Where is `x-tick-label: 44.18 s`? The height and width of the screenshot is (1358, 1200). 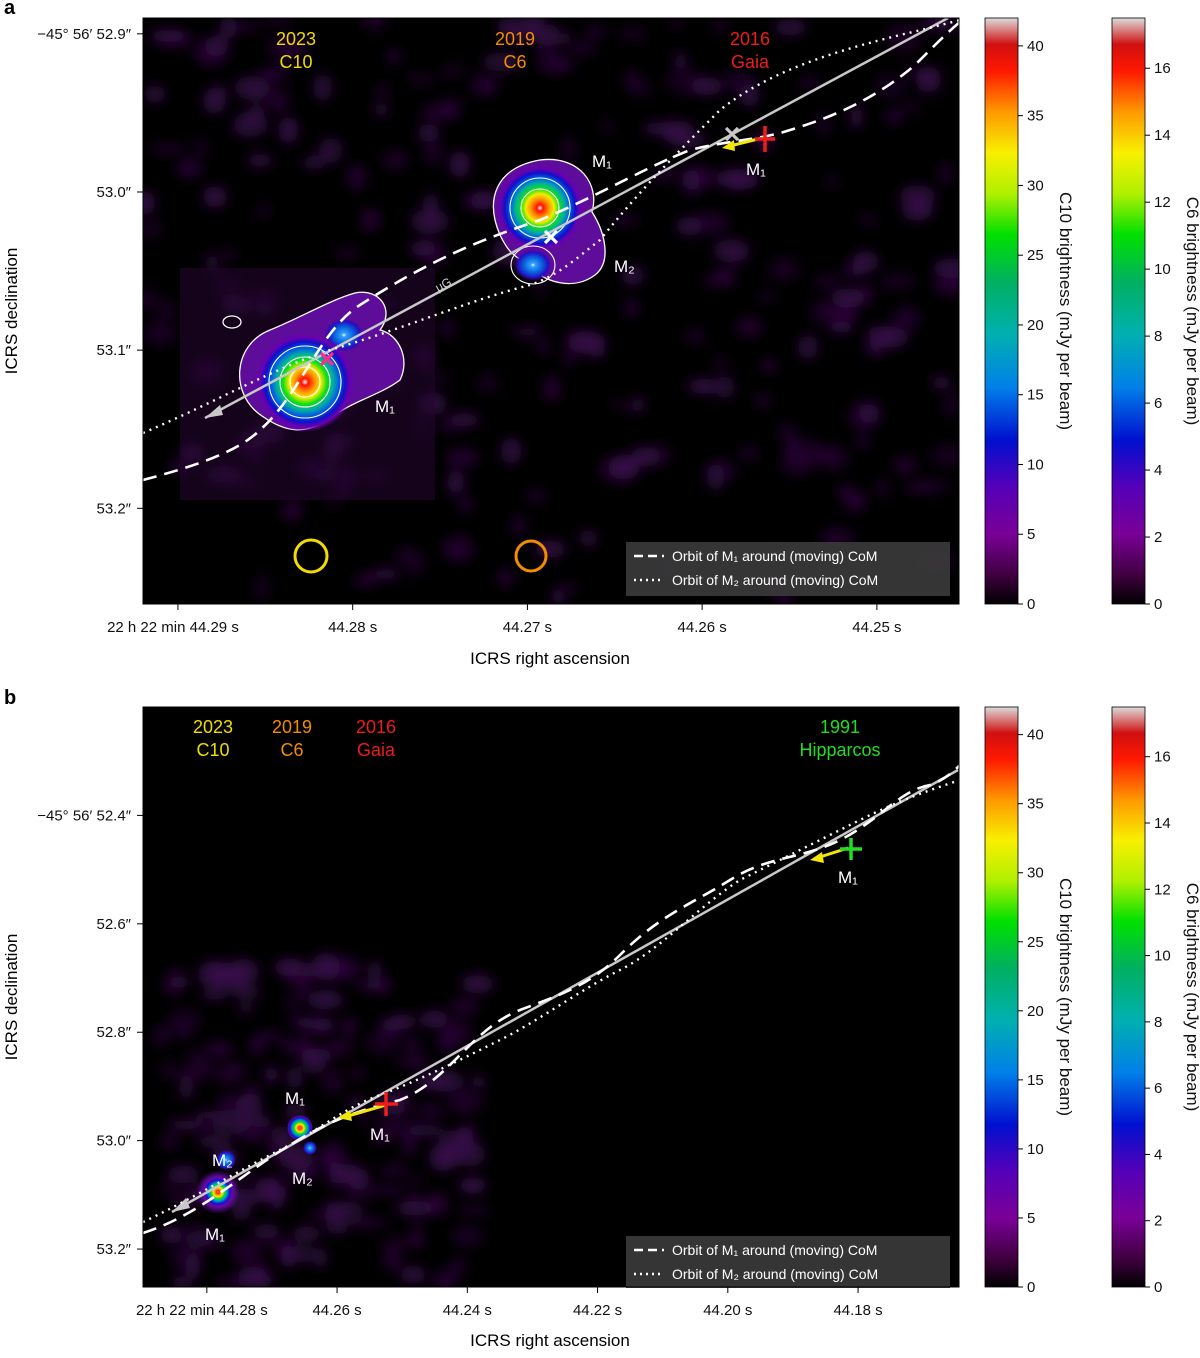 x-tick-label: 44.18 s is located at coordinates (857, 1310).